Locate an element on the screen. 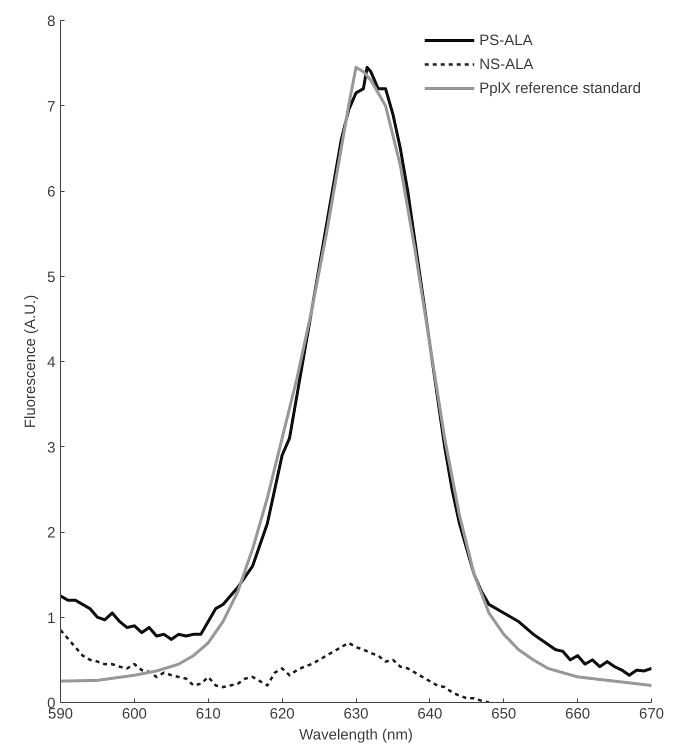 The width and height of the screenshot is (681, 756). y-tick-label: 7 is located at coordinates (51, 107).